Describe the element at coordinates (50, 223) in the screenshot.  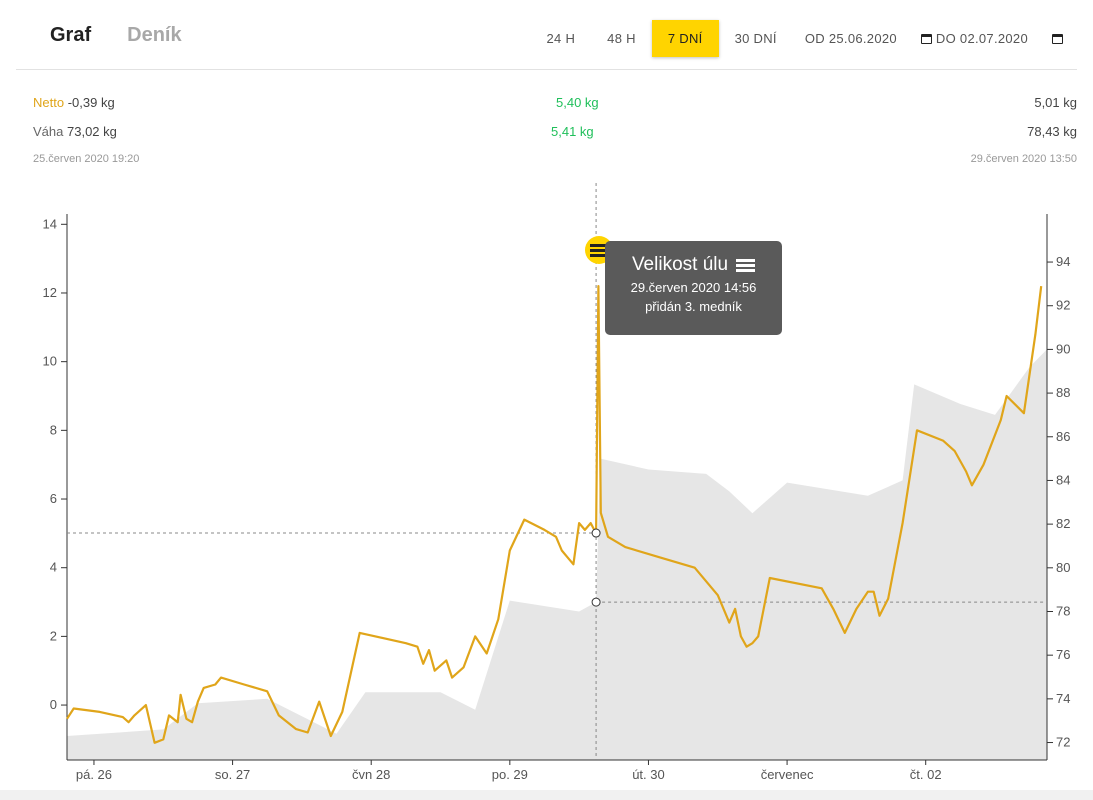
I see `y-left-tick-label: 14` at that location.